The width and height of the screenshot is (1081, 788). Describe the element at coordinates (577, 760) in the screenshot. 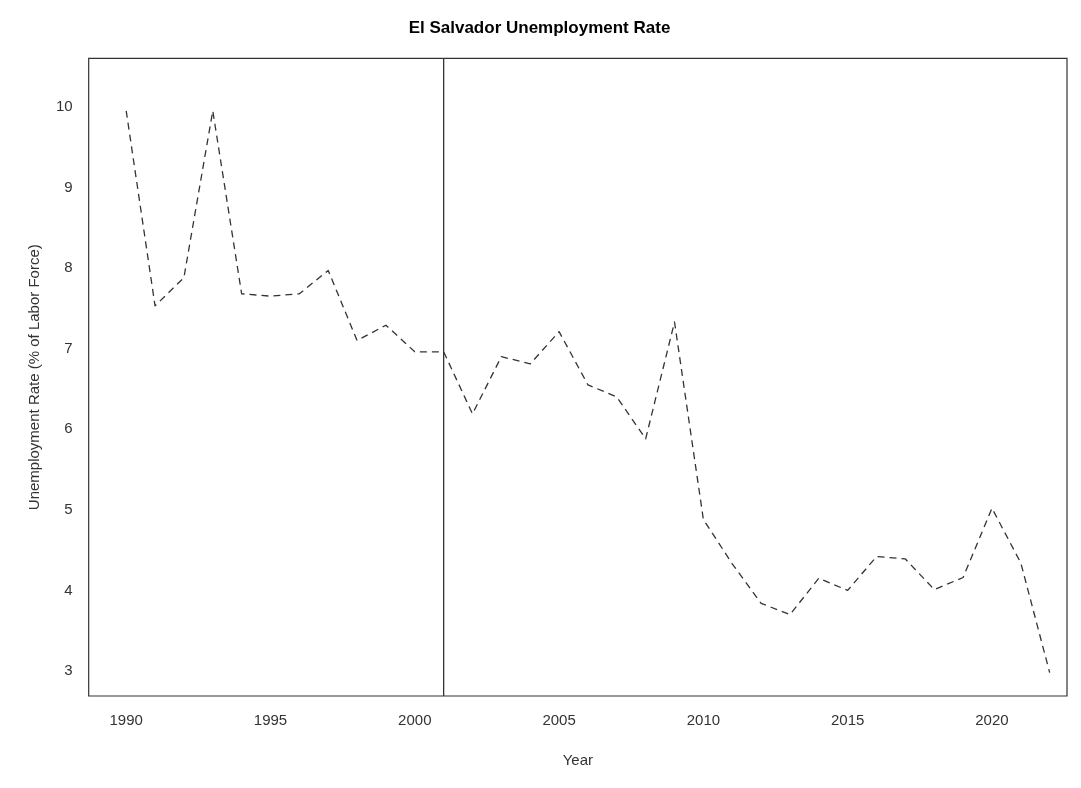

I see `x-axis-title: Year` at that location.